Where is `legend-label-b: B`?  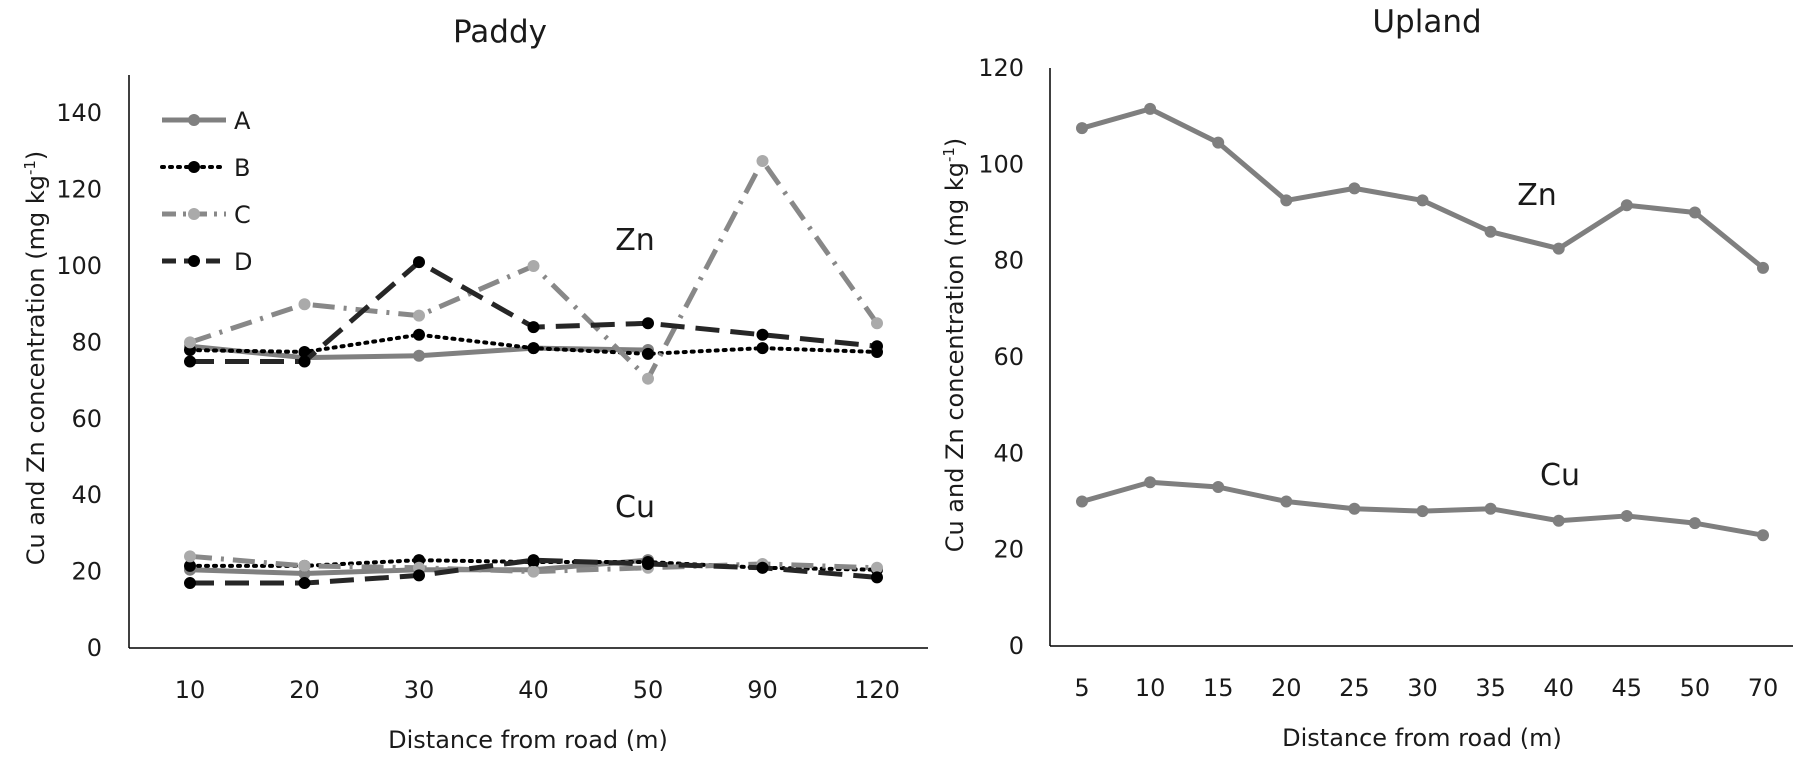 legend-label-b: B is located at coordinates (242, 168).